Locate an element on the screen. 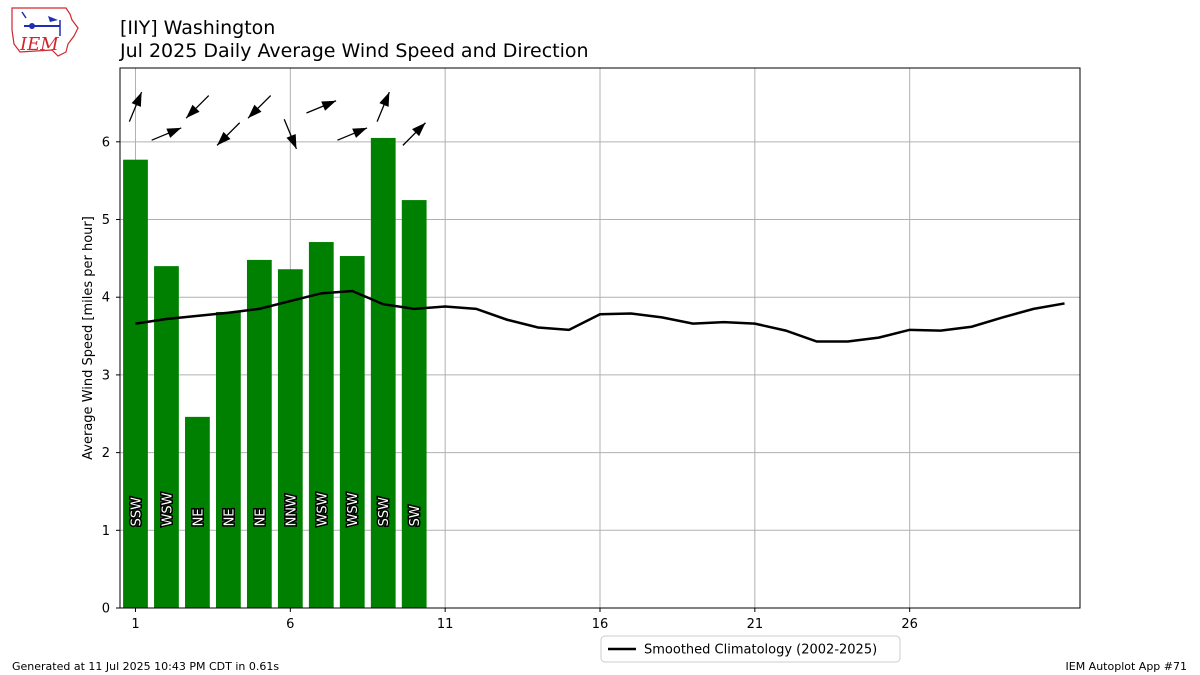  x-tick-label: 6 is located at coordinates (290, 624).